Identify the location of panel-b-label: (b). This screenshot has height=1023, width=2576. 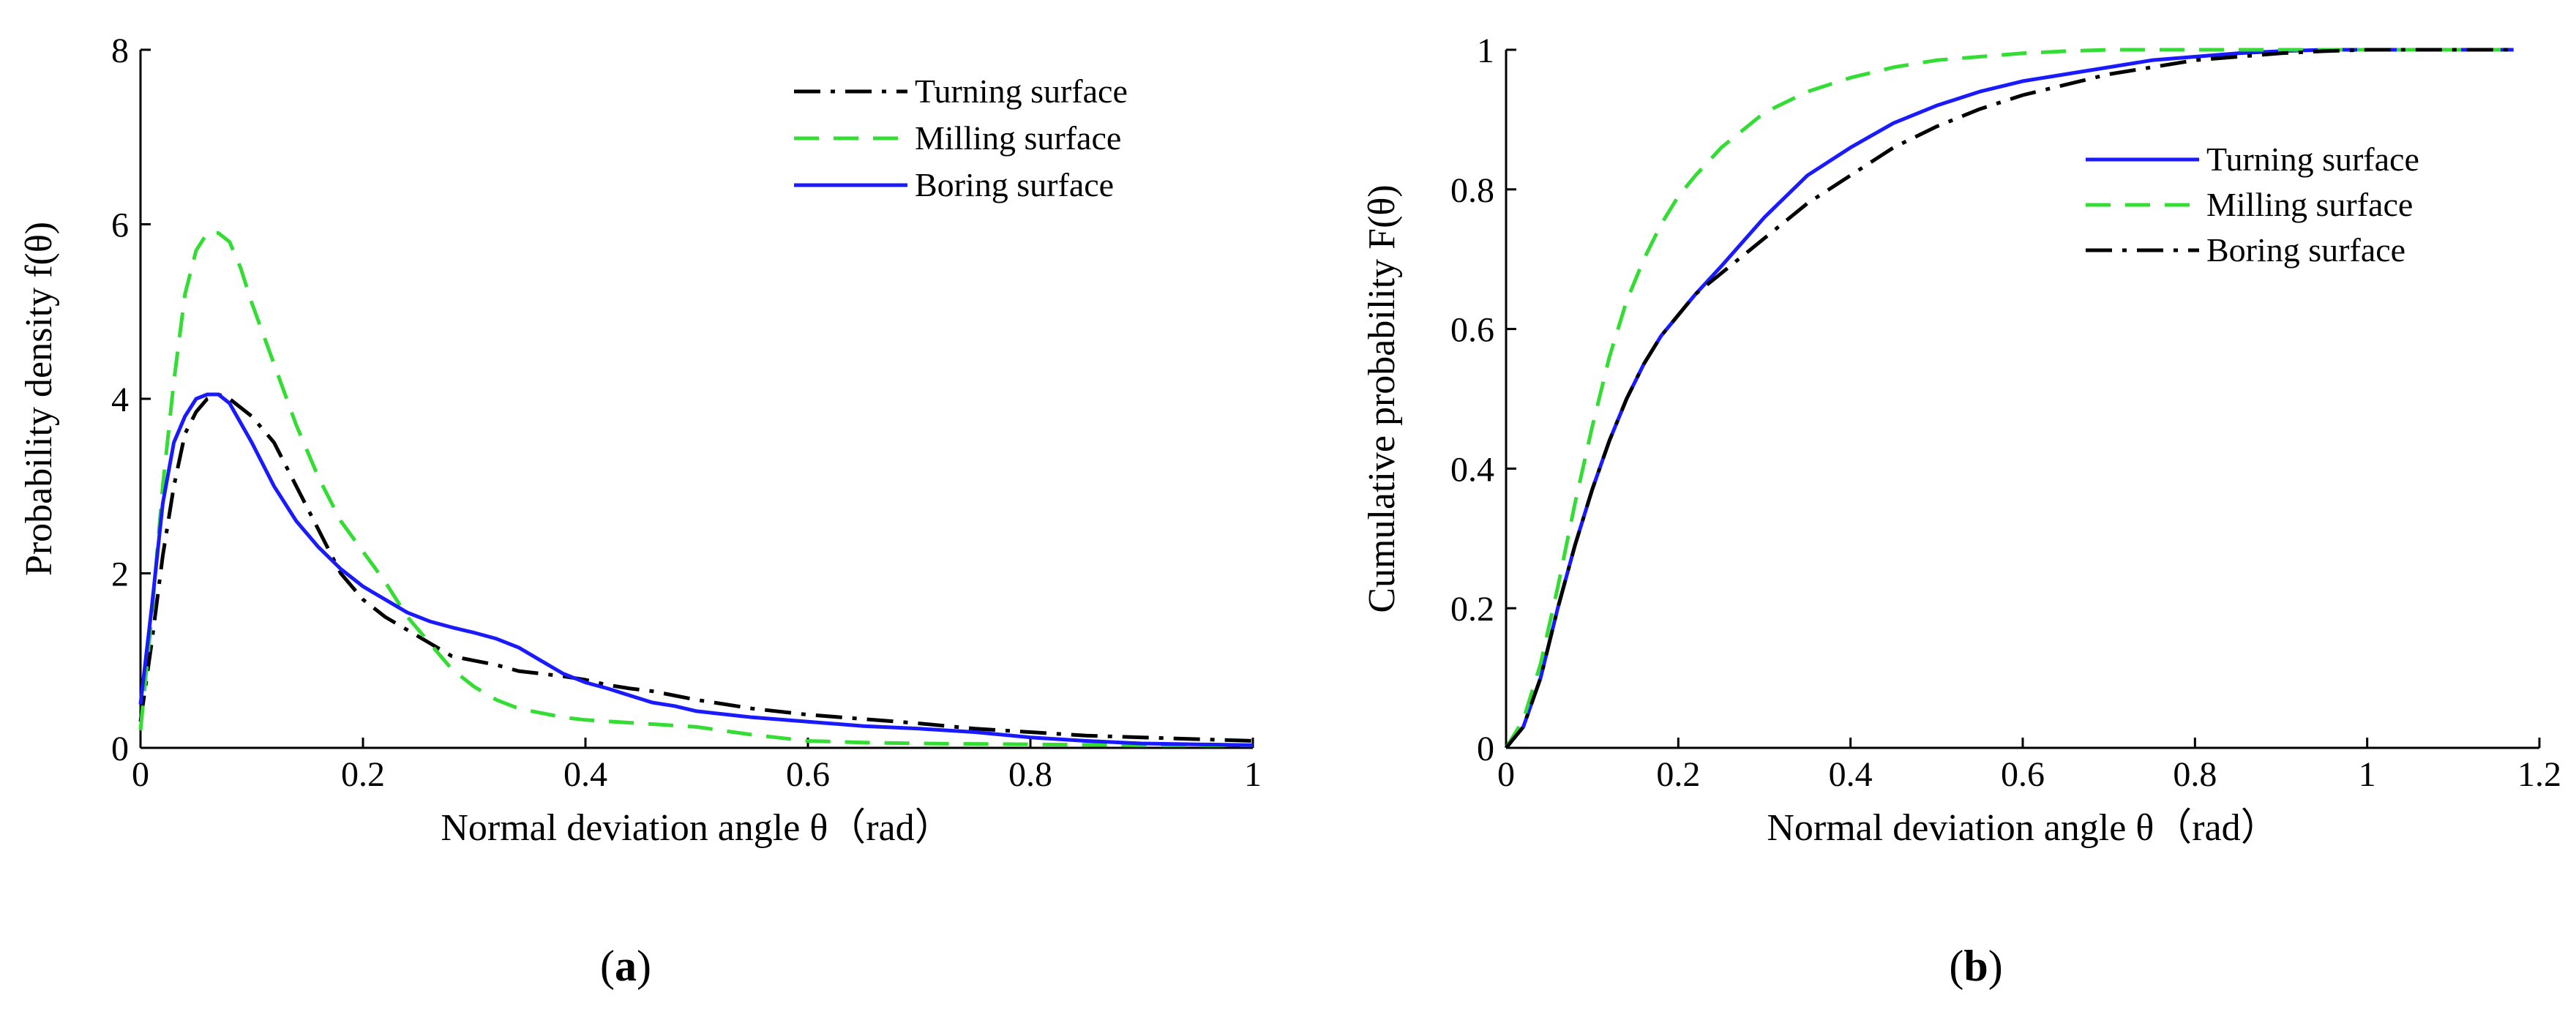
(1975, 966).